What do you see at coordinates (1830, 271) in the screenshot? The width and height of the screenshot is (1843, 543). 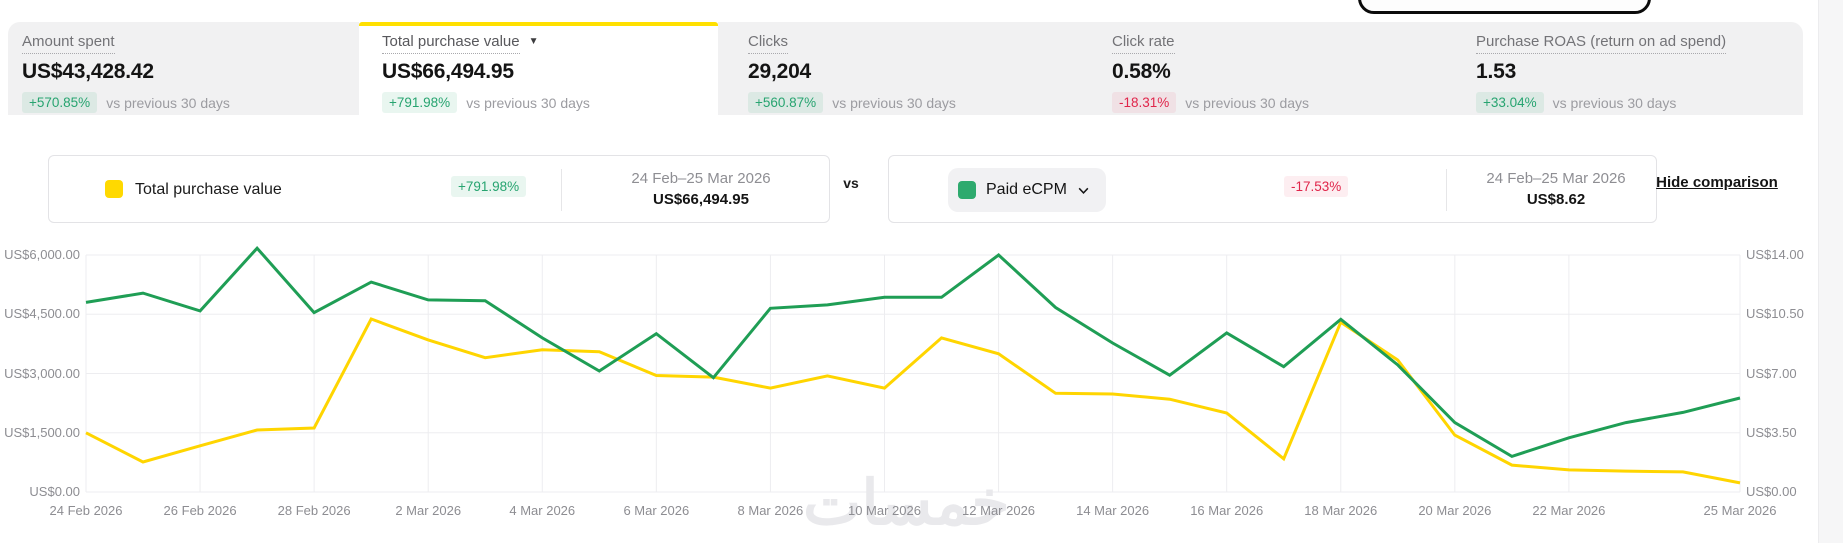 I see `right-page-gutter` at bounding box center [1830, 271].